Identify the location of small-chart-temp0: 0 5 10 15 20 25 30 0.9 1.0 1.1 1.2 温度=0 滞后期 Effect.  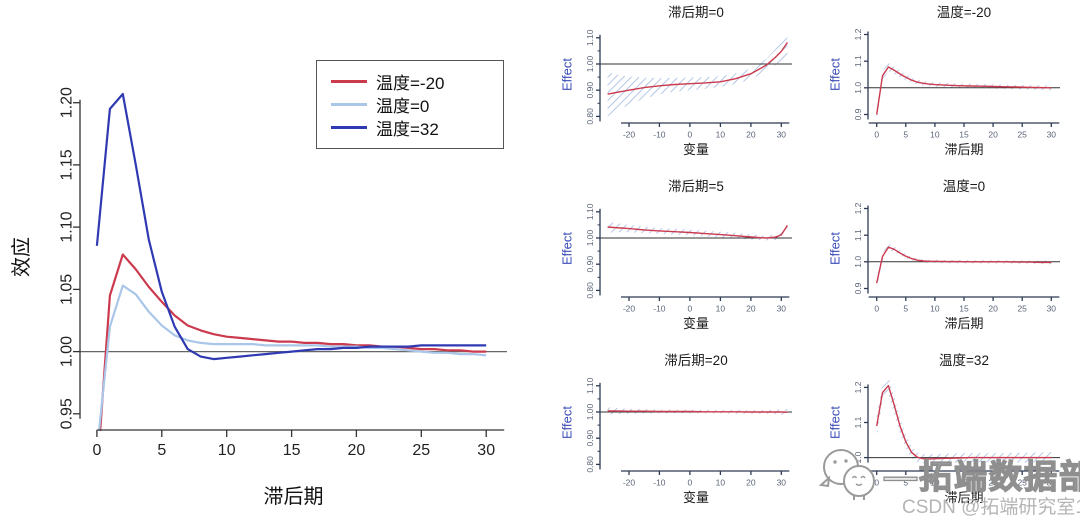
(949, 263).